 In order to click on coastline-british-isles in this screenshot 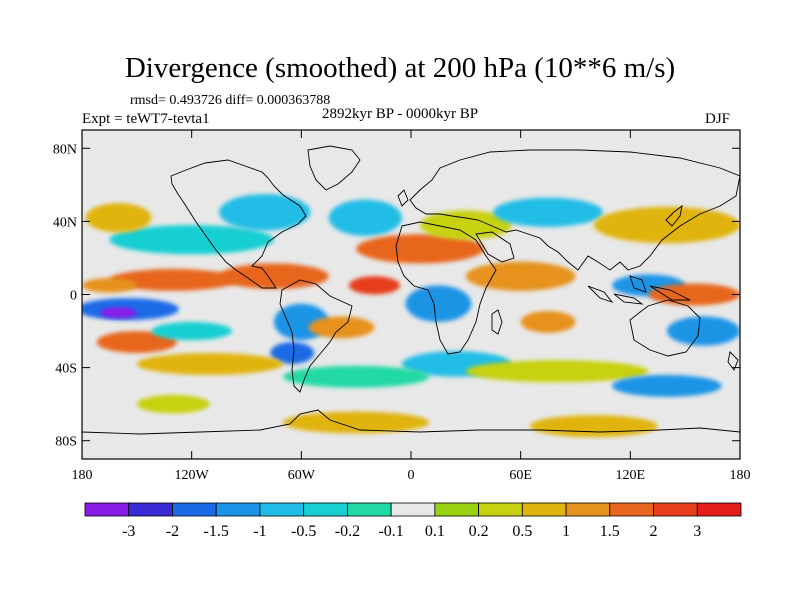, I will do `click(403, 198)`.